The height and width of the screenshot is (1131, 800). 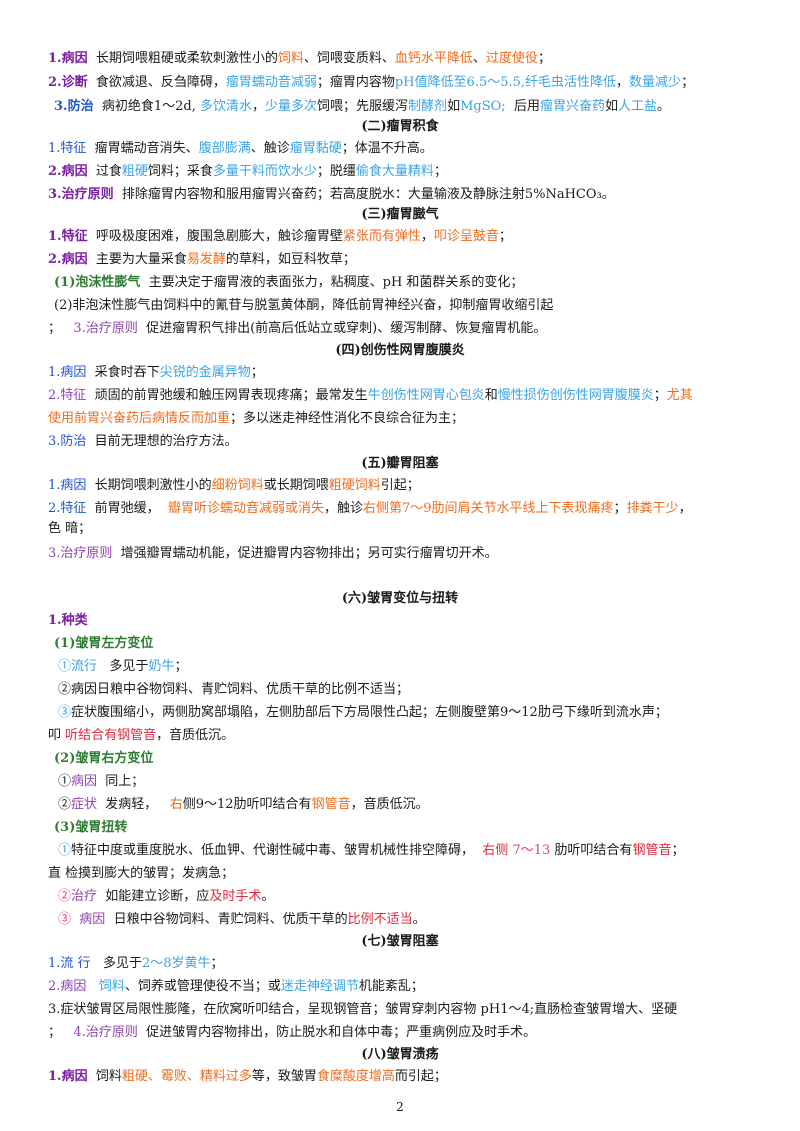 I want to click on text: 食欲减退、反刍障碍，, so click(x=160, y=82).